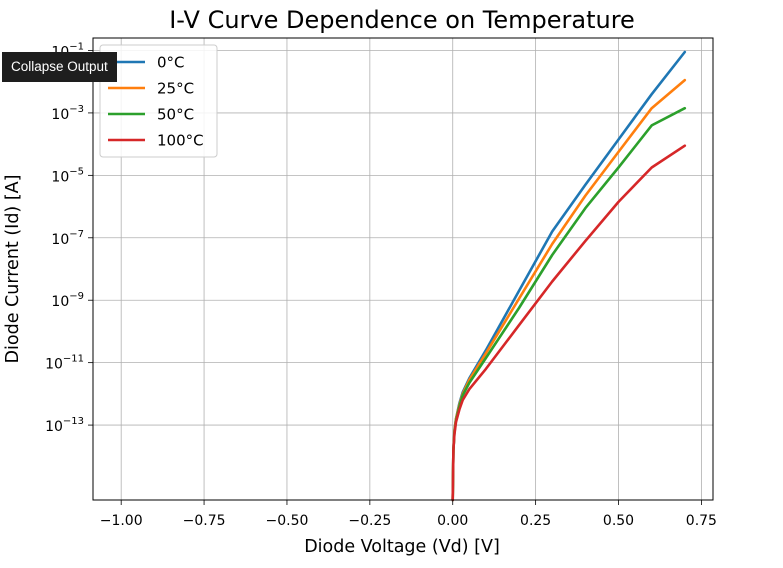 The image size is (783, 568). What do you see at coordinates (369, 521) in the screenshot?
I see `x-tick-label: −0.25` at bounding box center [369, 521].